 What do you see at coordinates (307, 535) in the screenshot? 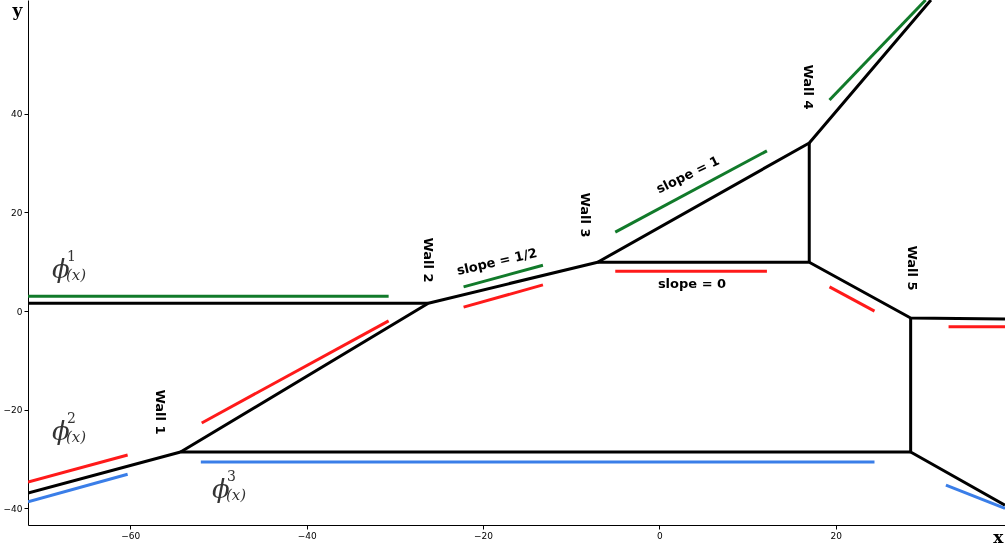
I see `x-tick-label: −40` at bounding box center [307, 535].